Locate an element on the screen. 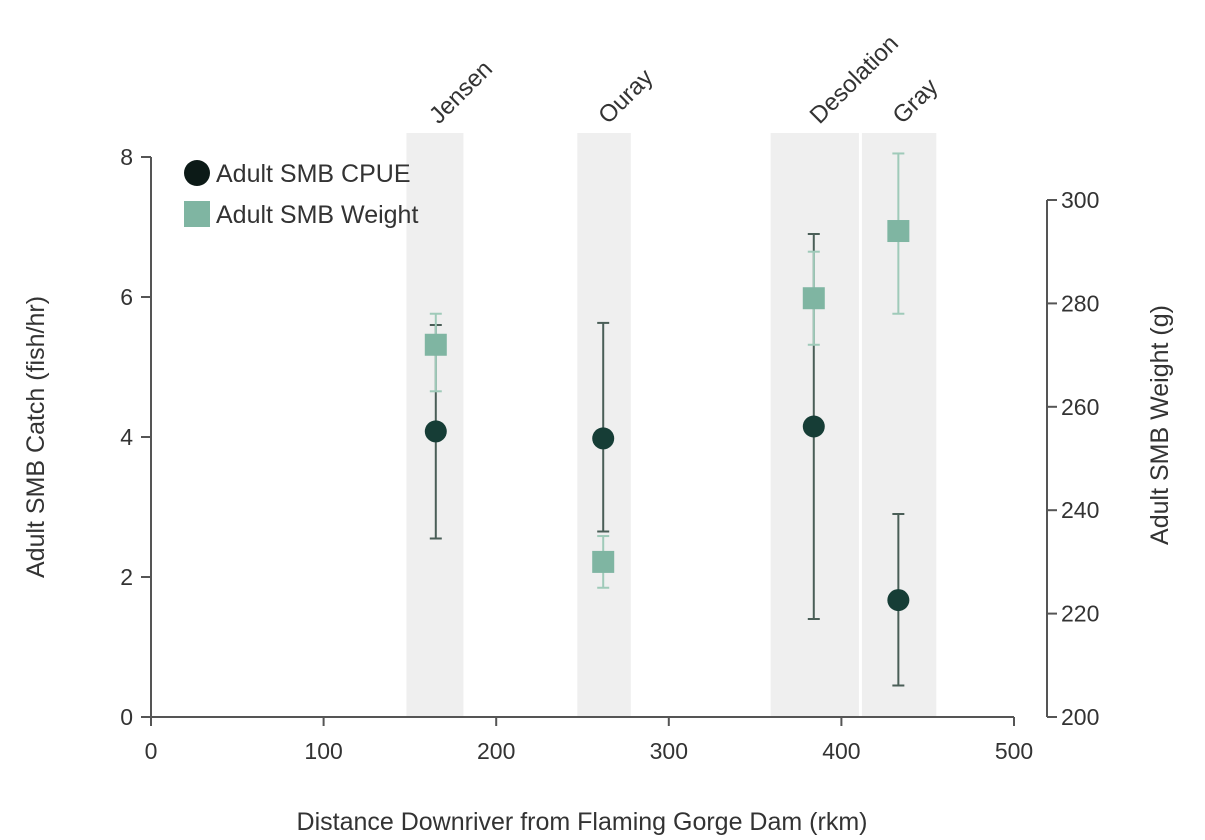 The image size is (1205, 840). region-label-gray: Gray is located at coordinates (916, 101).